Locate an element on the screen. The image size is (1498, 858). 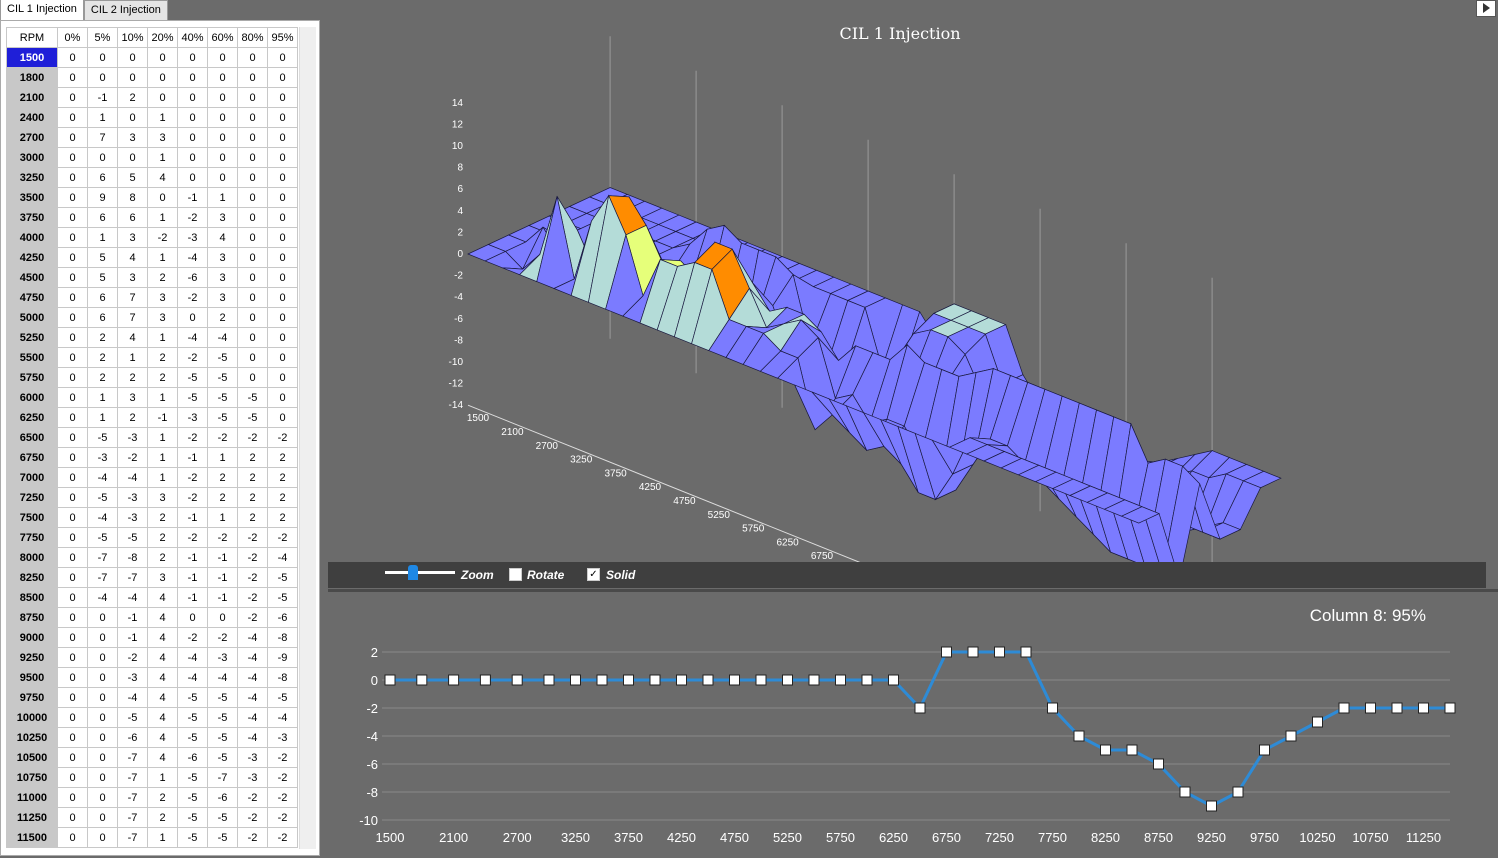
rpm-row-header: 7750 is located at coordinates (32, 537).